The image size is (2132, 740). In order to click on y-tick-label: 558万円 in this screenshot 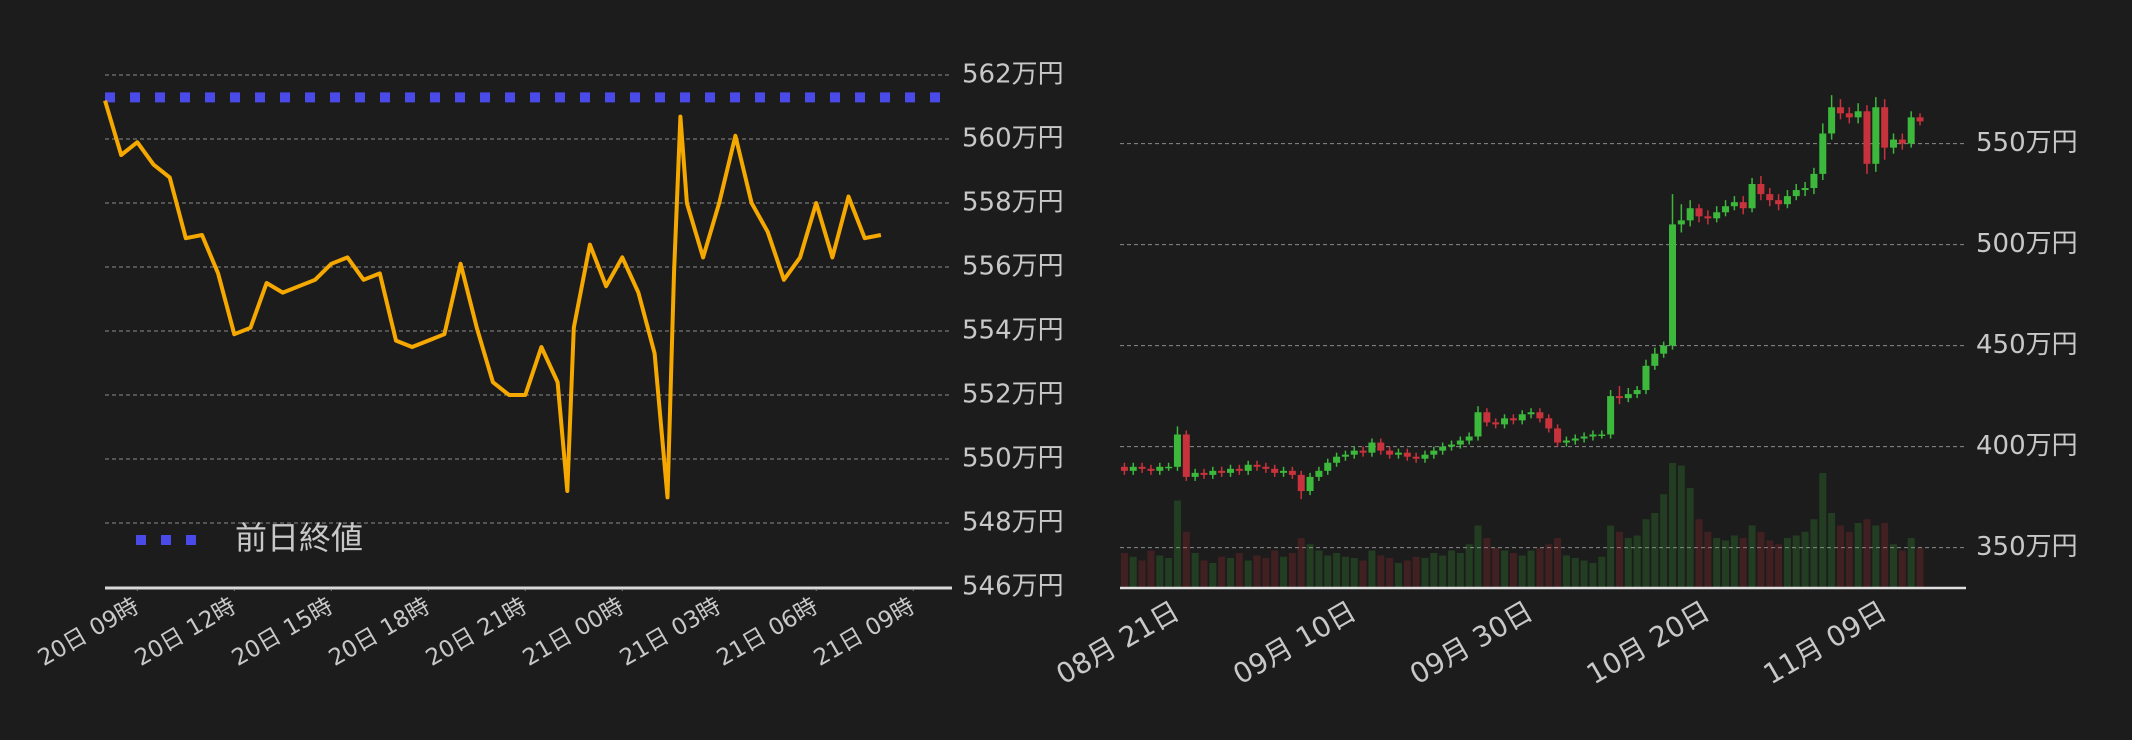, I will do `click(1013, 203)`.